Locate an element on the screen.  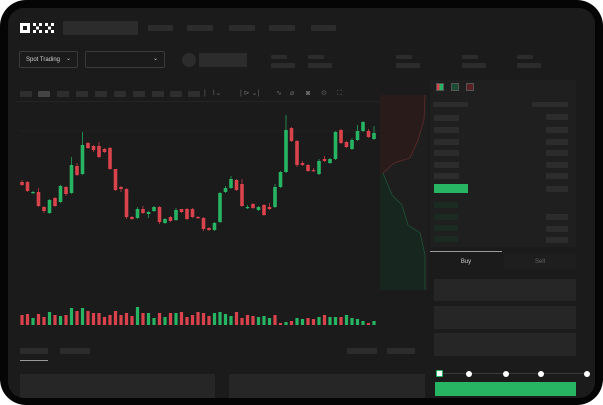
indicator-icon: | ⊳ ⌄| is located at coordinates (250, 93).